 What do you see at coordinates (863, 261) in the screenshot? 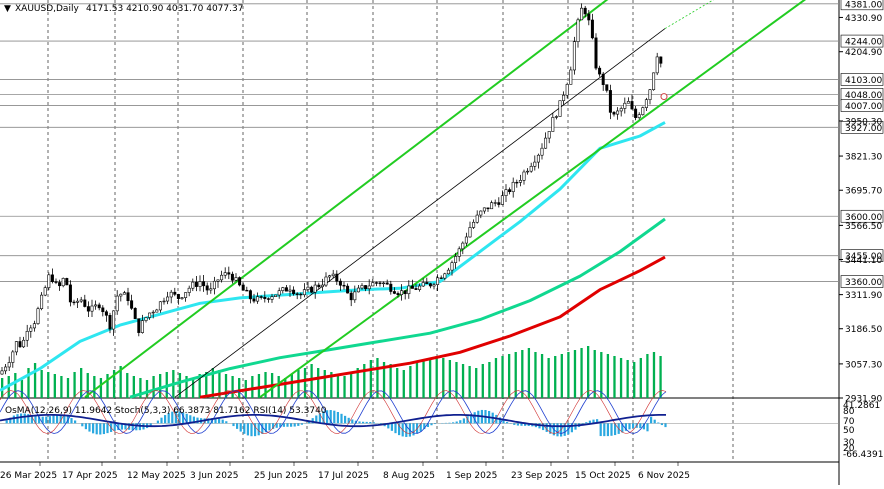
I see `price-tick-label: 3441.10` at bounding box center [863, 261].